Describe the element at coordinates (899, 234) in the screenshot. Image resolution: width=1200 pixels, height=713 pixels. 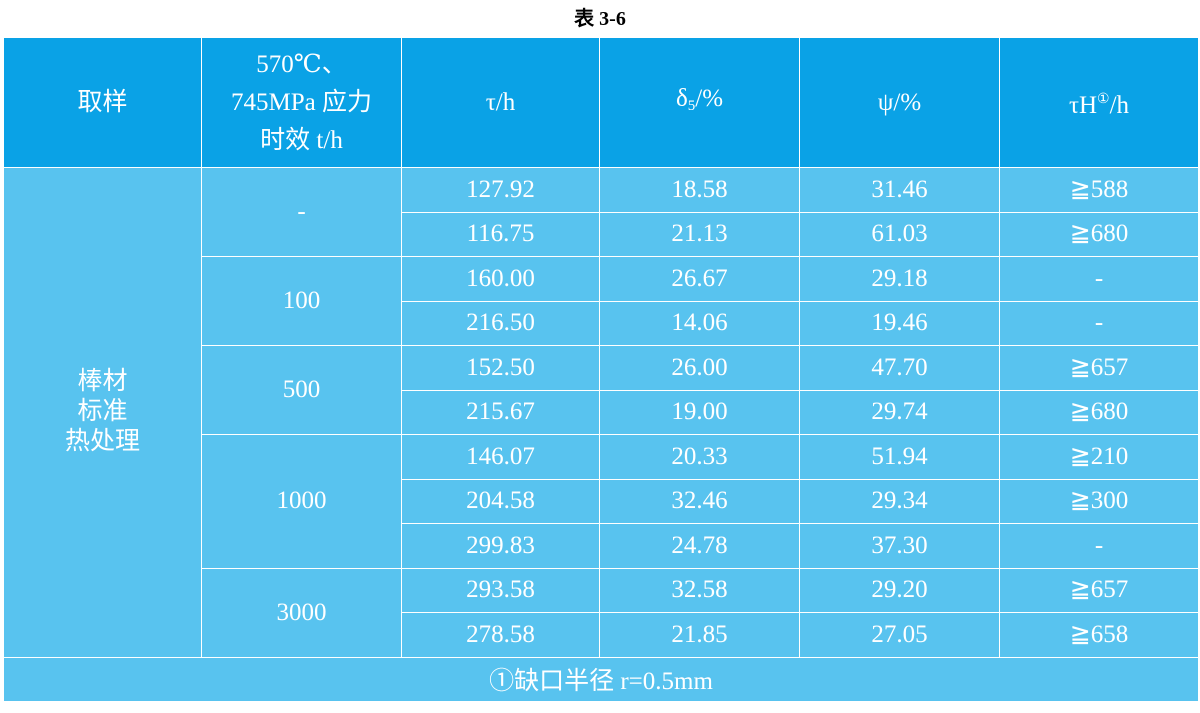
I see `value-cell: 61.03` at that location.